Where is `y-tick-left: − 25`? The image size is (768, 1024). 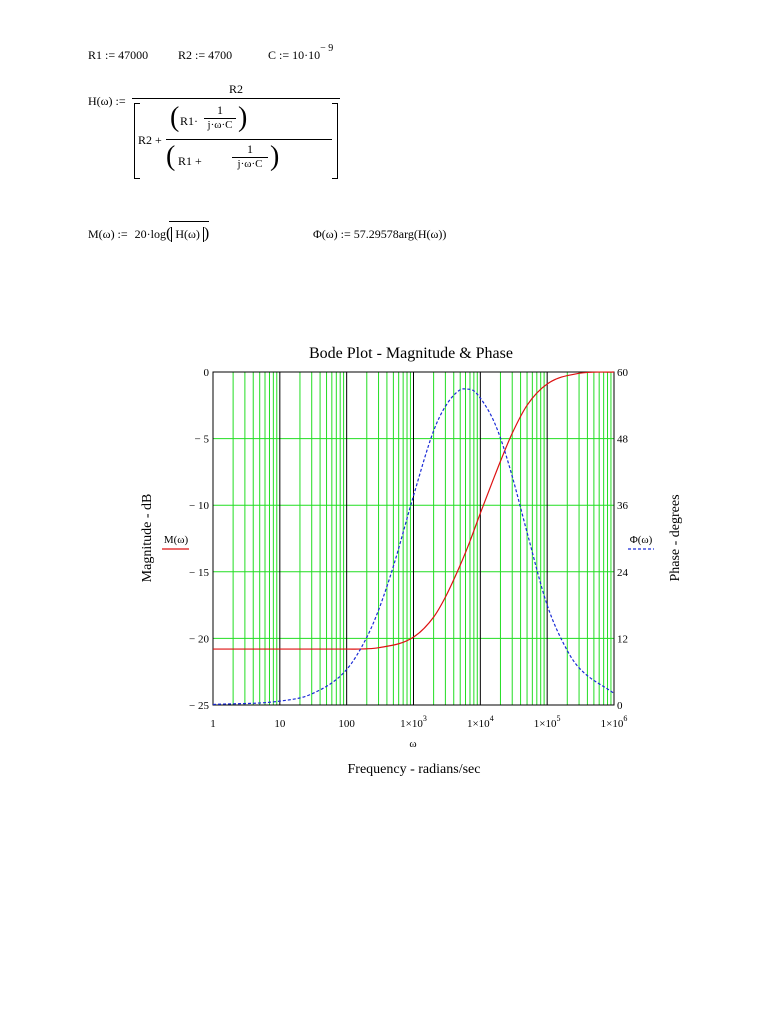
y-tick-left: − 25 is located at coordinates (199, 706).